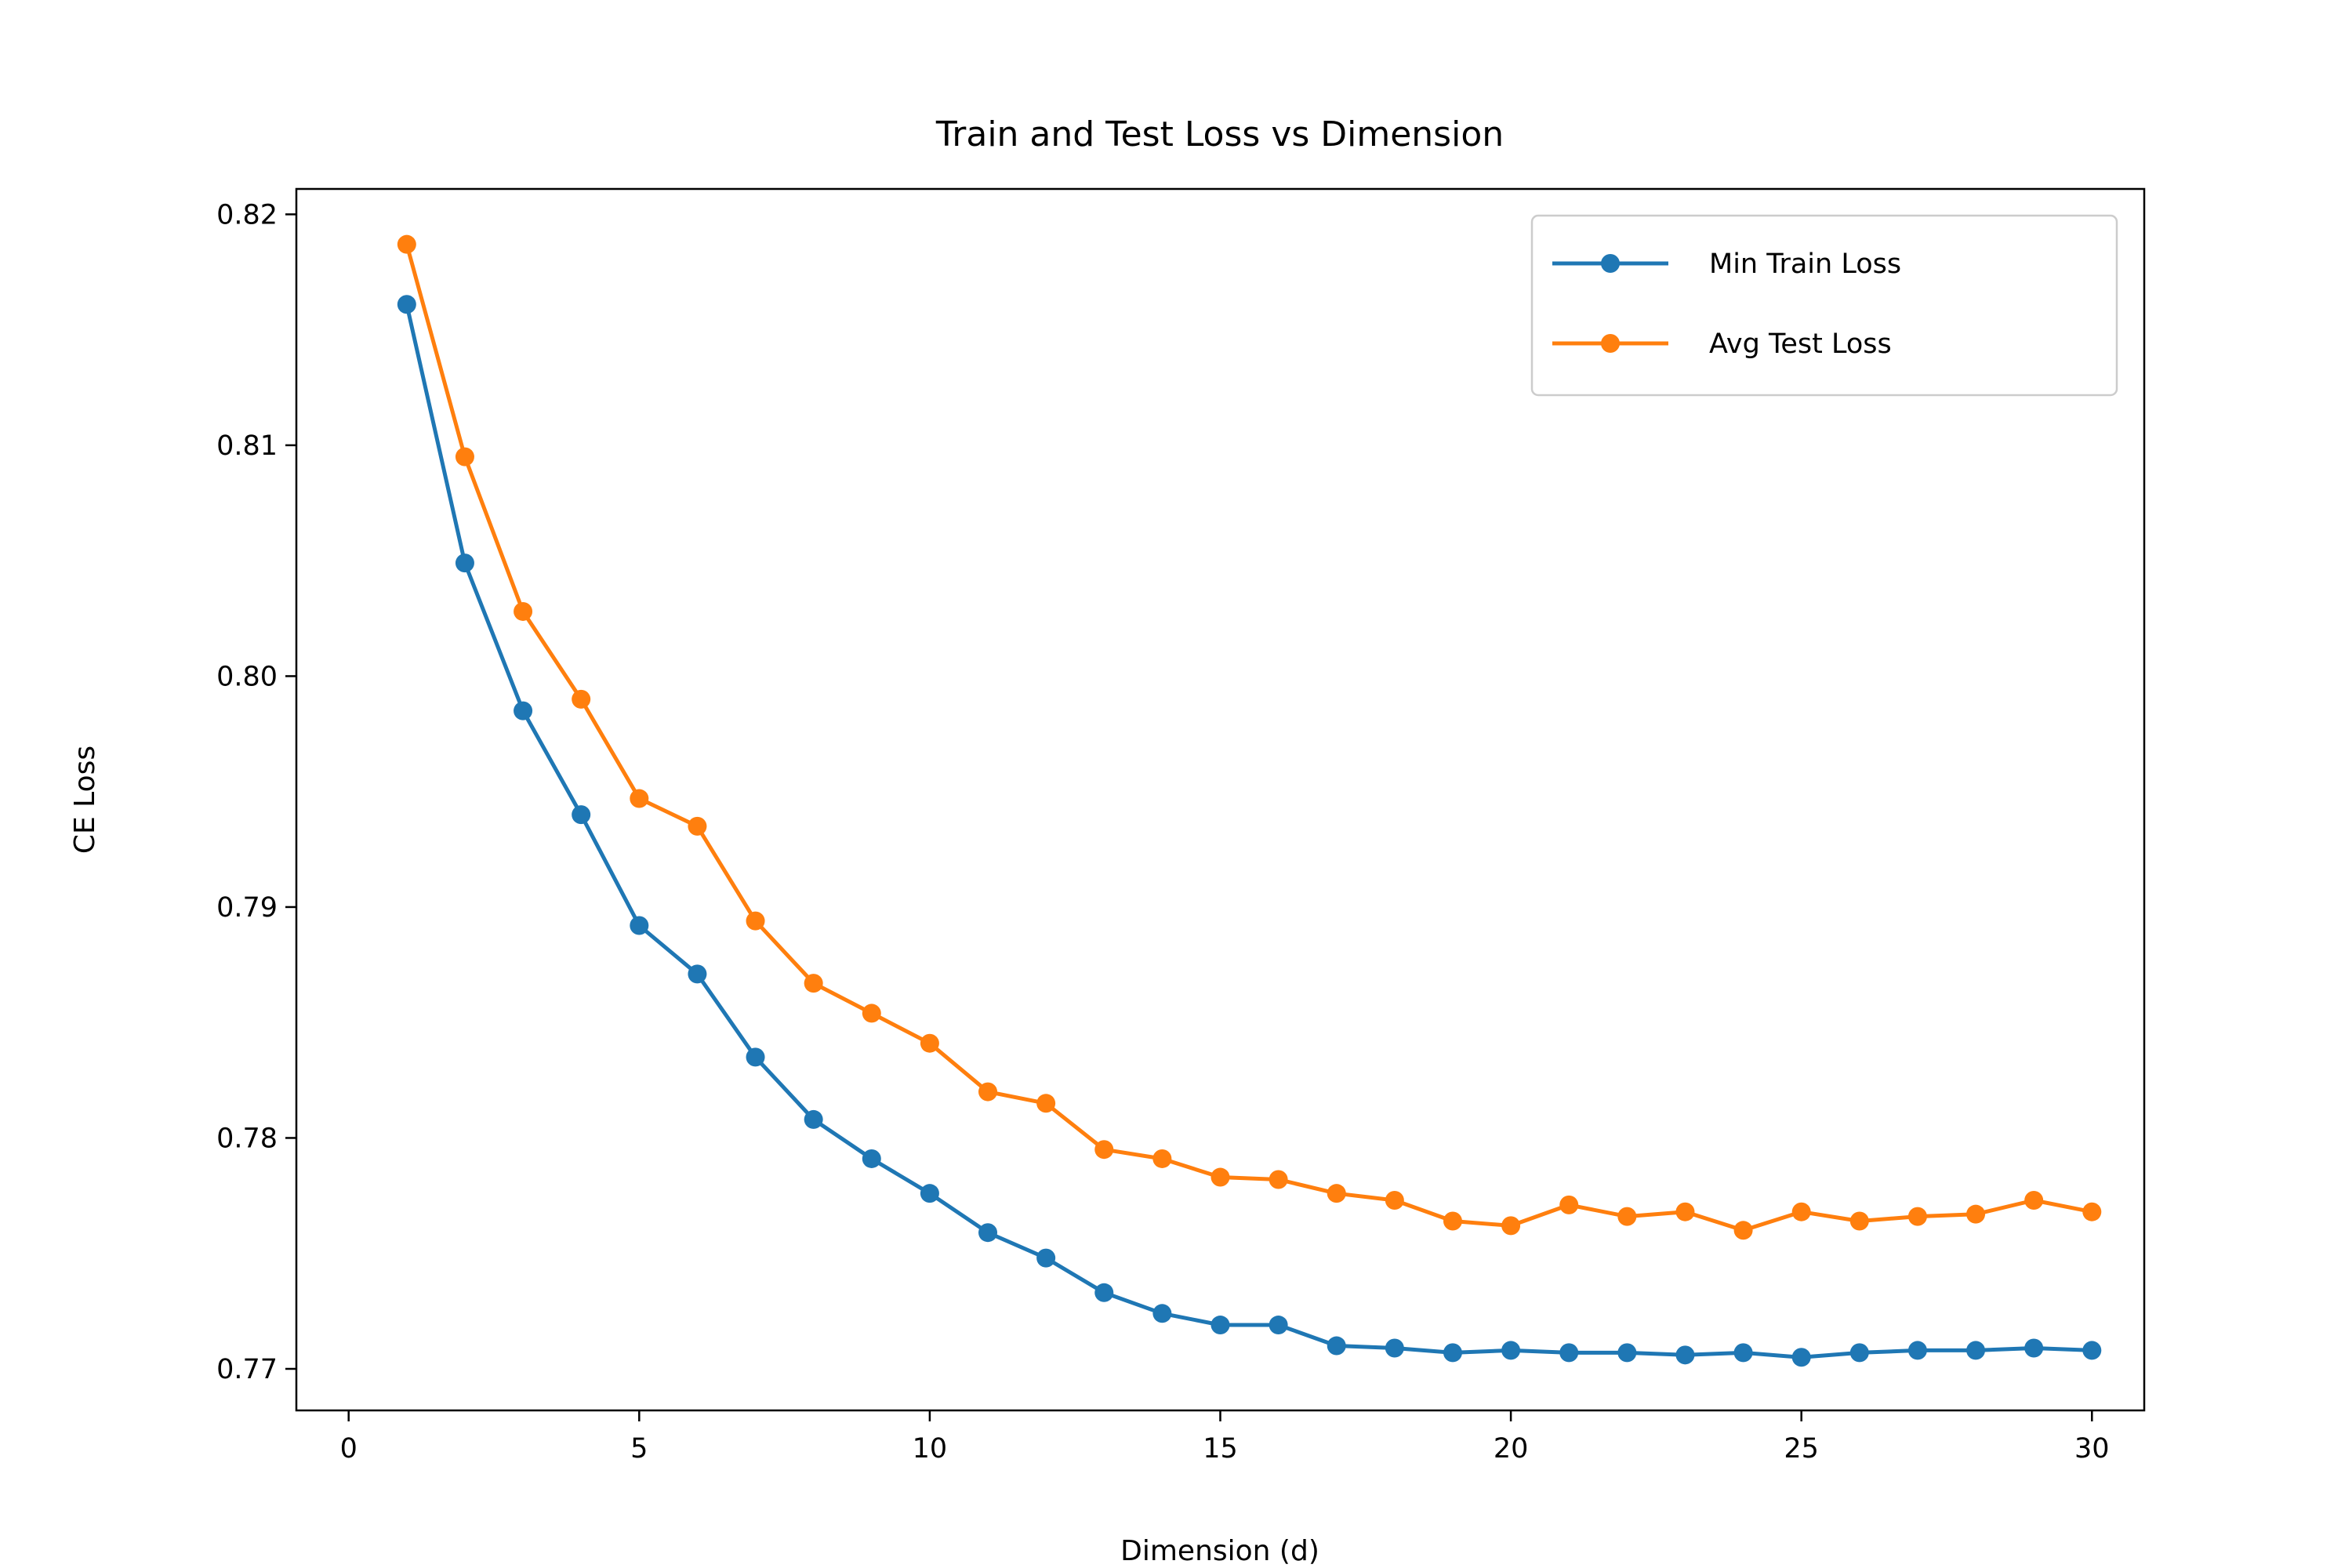 This screenshot has height=1568, width=2352. I want to click on x-tick-label: 30, so click(2092, 1449).